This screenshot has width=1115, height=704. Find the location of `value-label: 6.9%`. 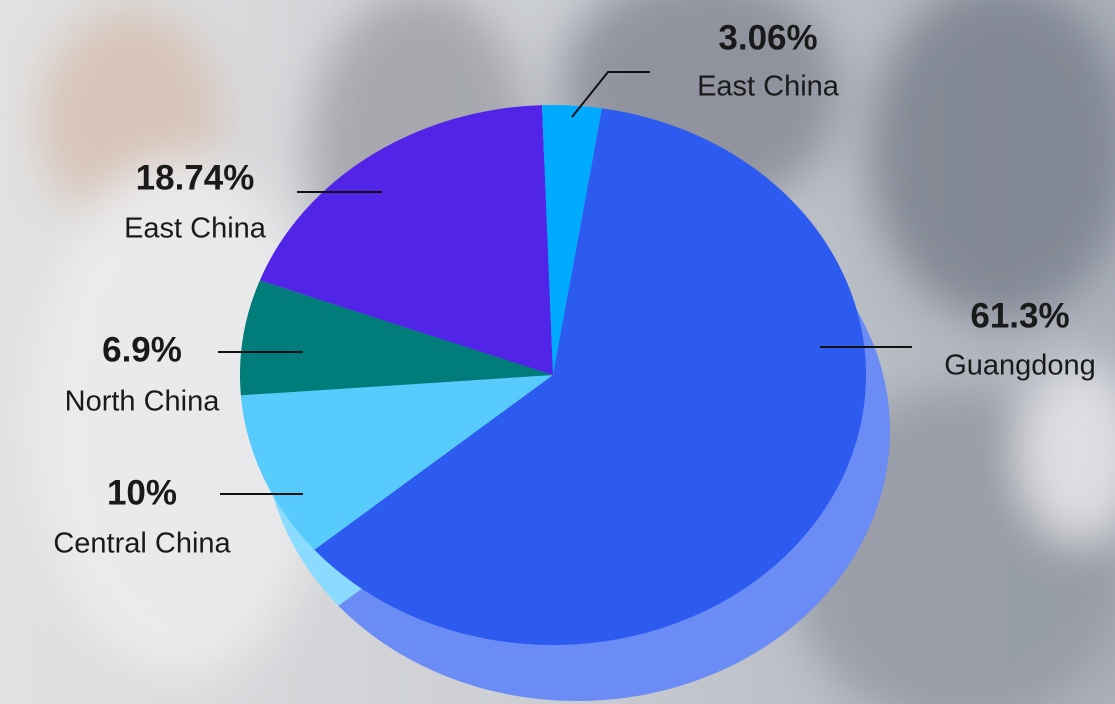

value-label: 6.9% is located at coordinates (142, 349).